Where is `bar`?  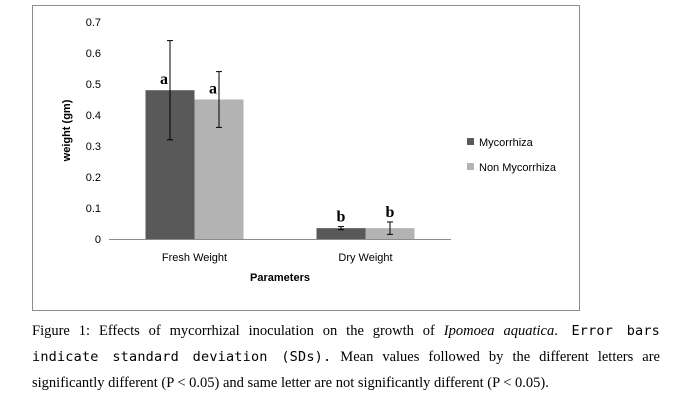
bar is located at coordinates (341, 233).